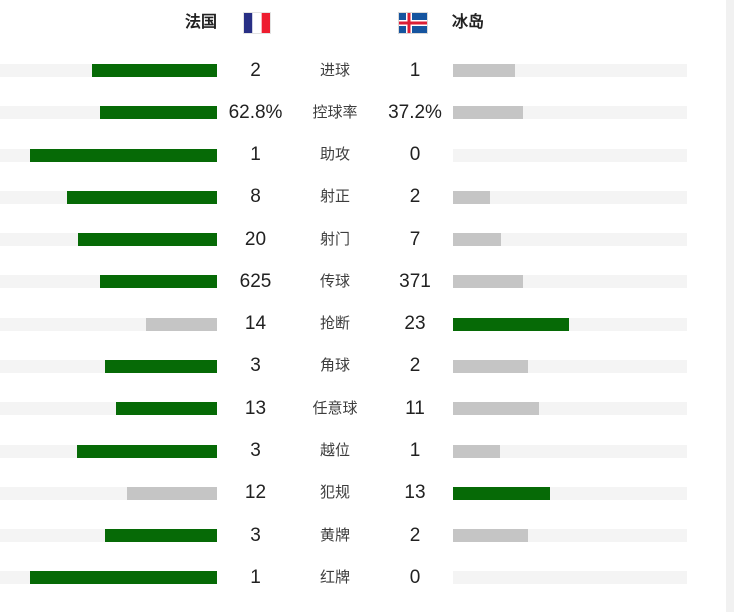 This screenshot has height=612, width=735. I want to click on away-team-name: 冰岛, so click(468, 22).